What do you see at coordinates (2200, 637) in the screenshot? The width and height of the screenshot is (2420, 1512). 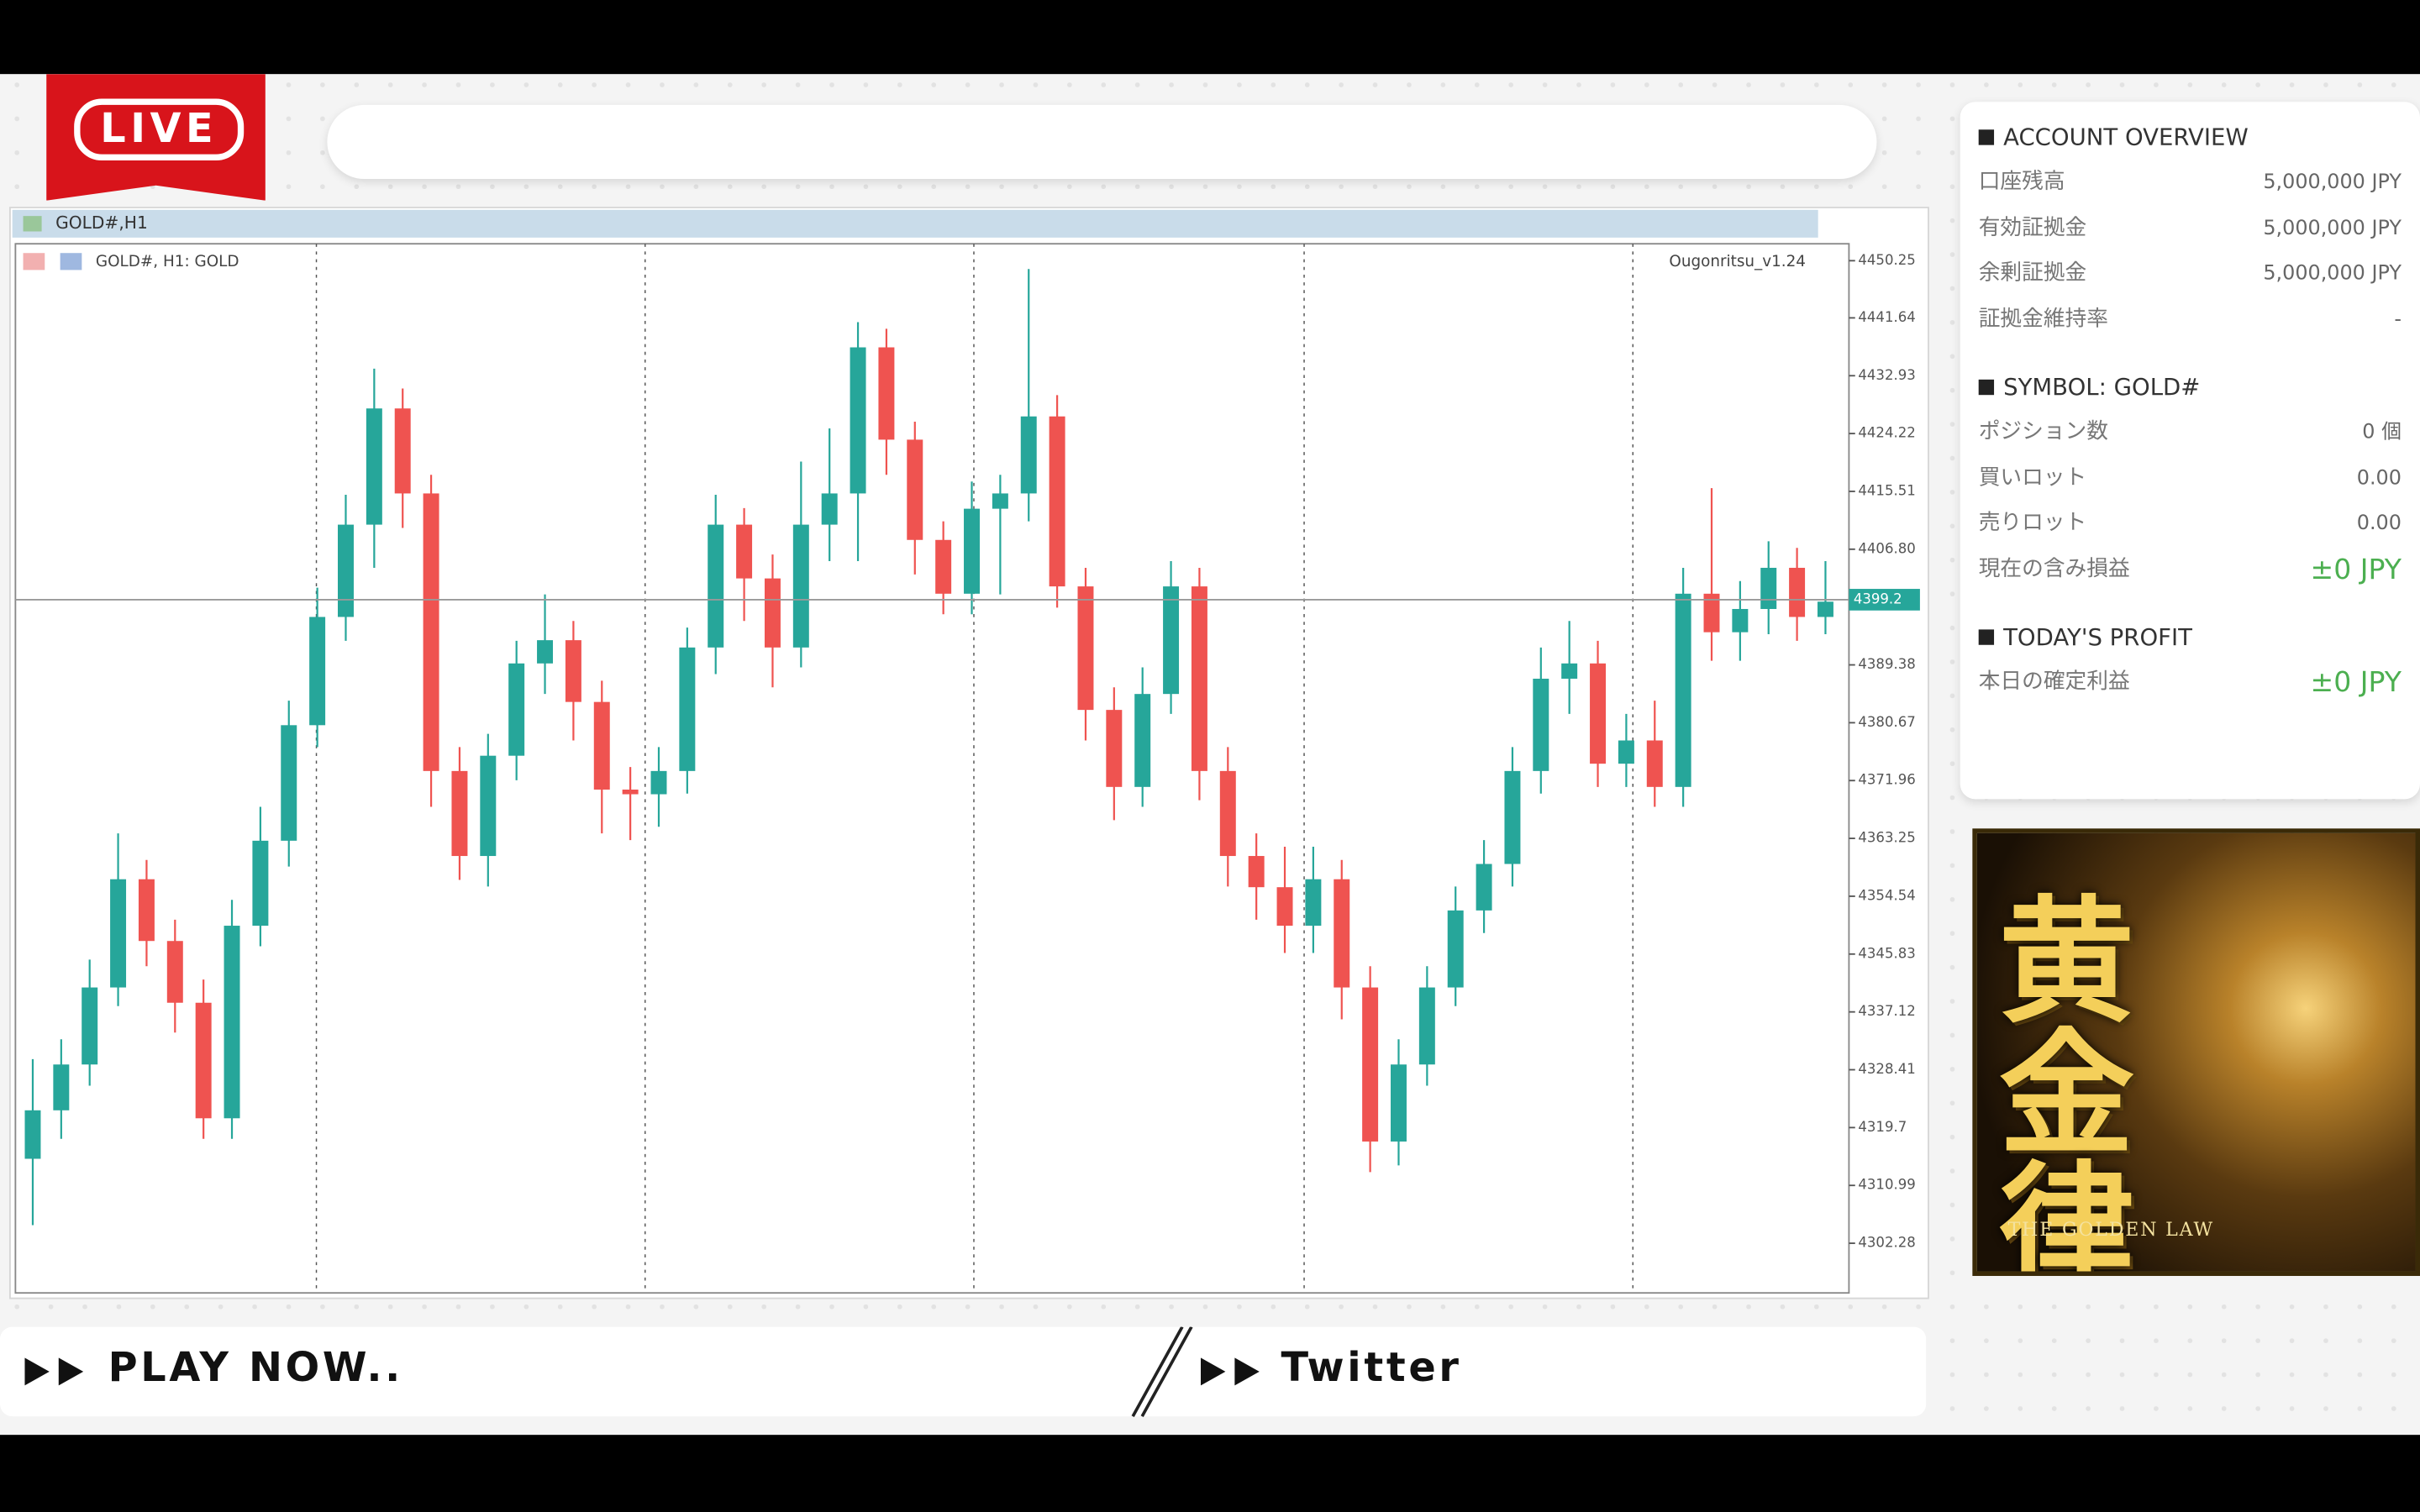 I see `section-title: TODAY'S PROFIT` at bounding box center [2200, 637].